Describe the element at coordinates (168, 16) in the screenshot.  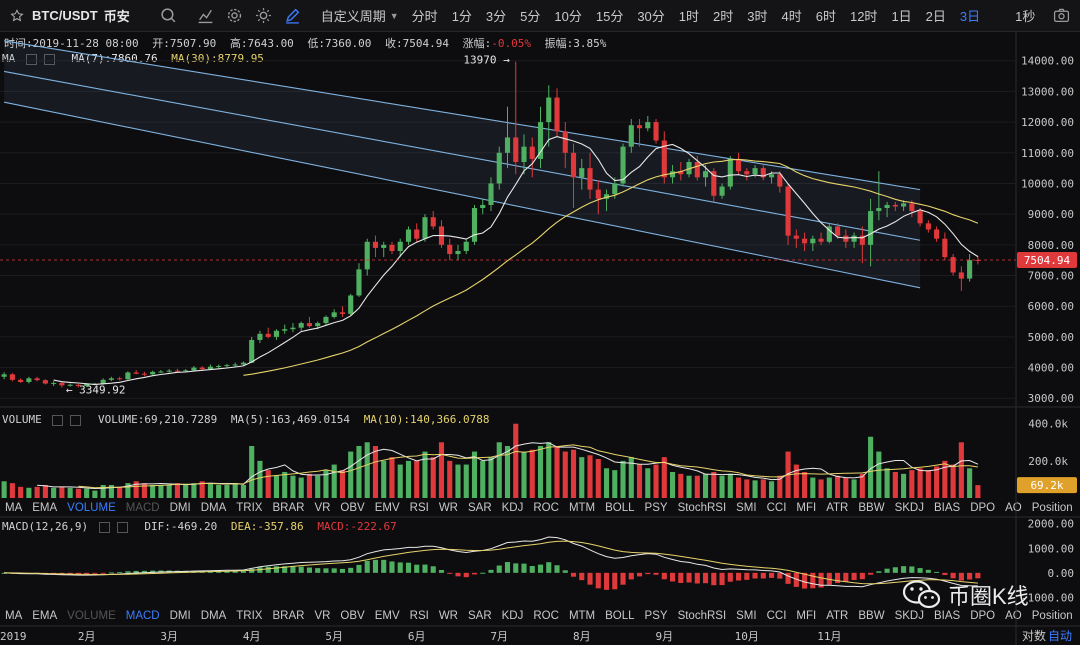
I see `search-icon` at that location.